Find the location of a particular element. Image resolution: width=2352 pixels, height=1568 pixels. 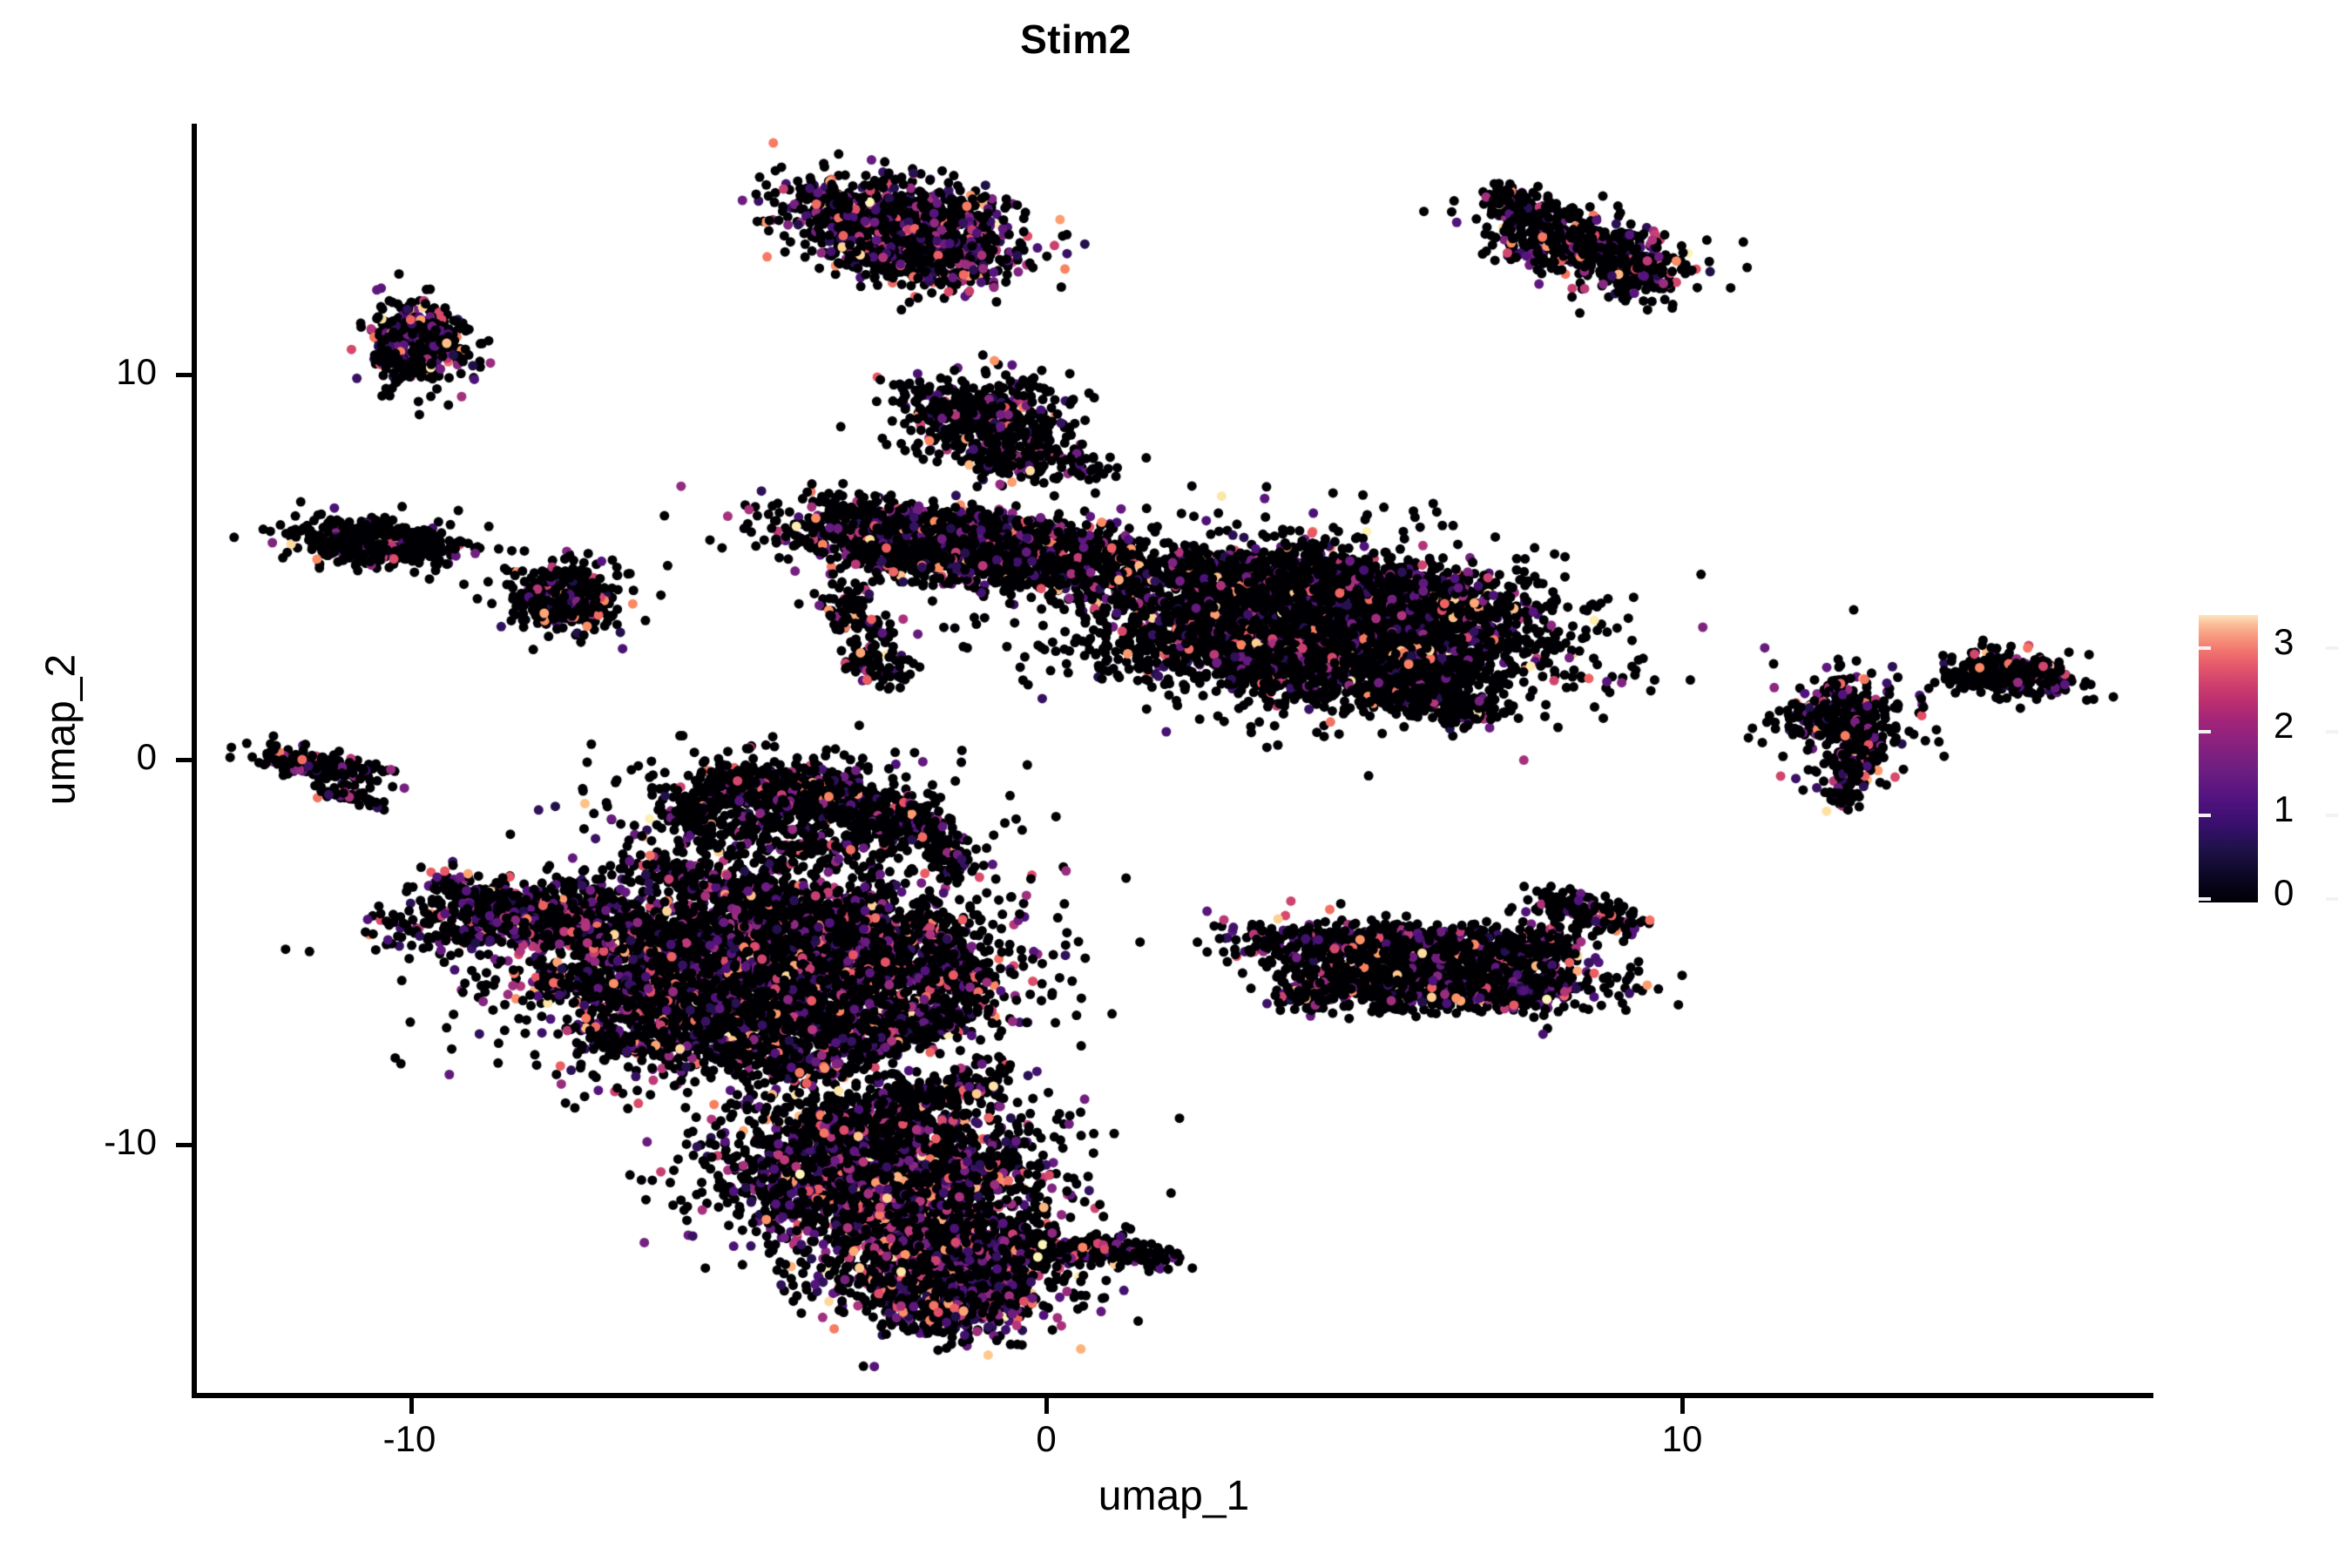

x-axis-title: umap_1 is located at coordinates (1174, 1496).